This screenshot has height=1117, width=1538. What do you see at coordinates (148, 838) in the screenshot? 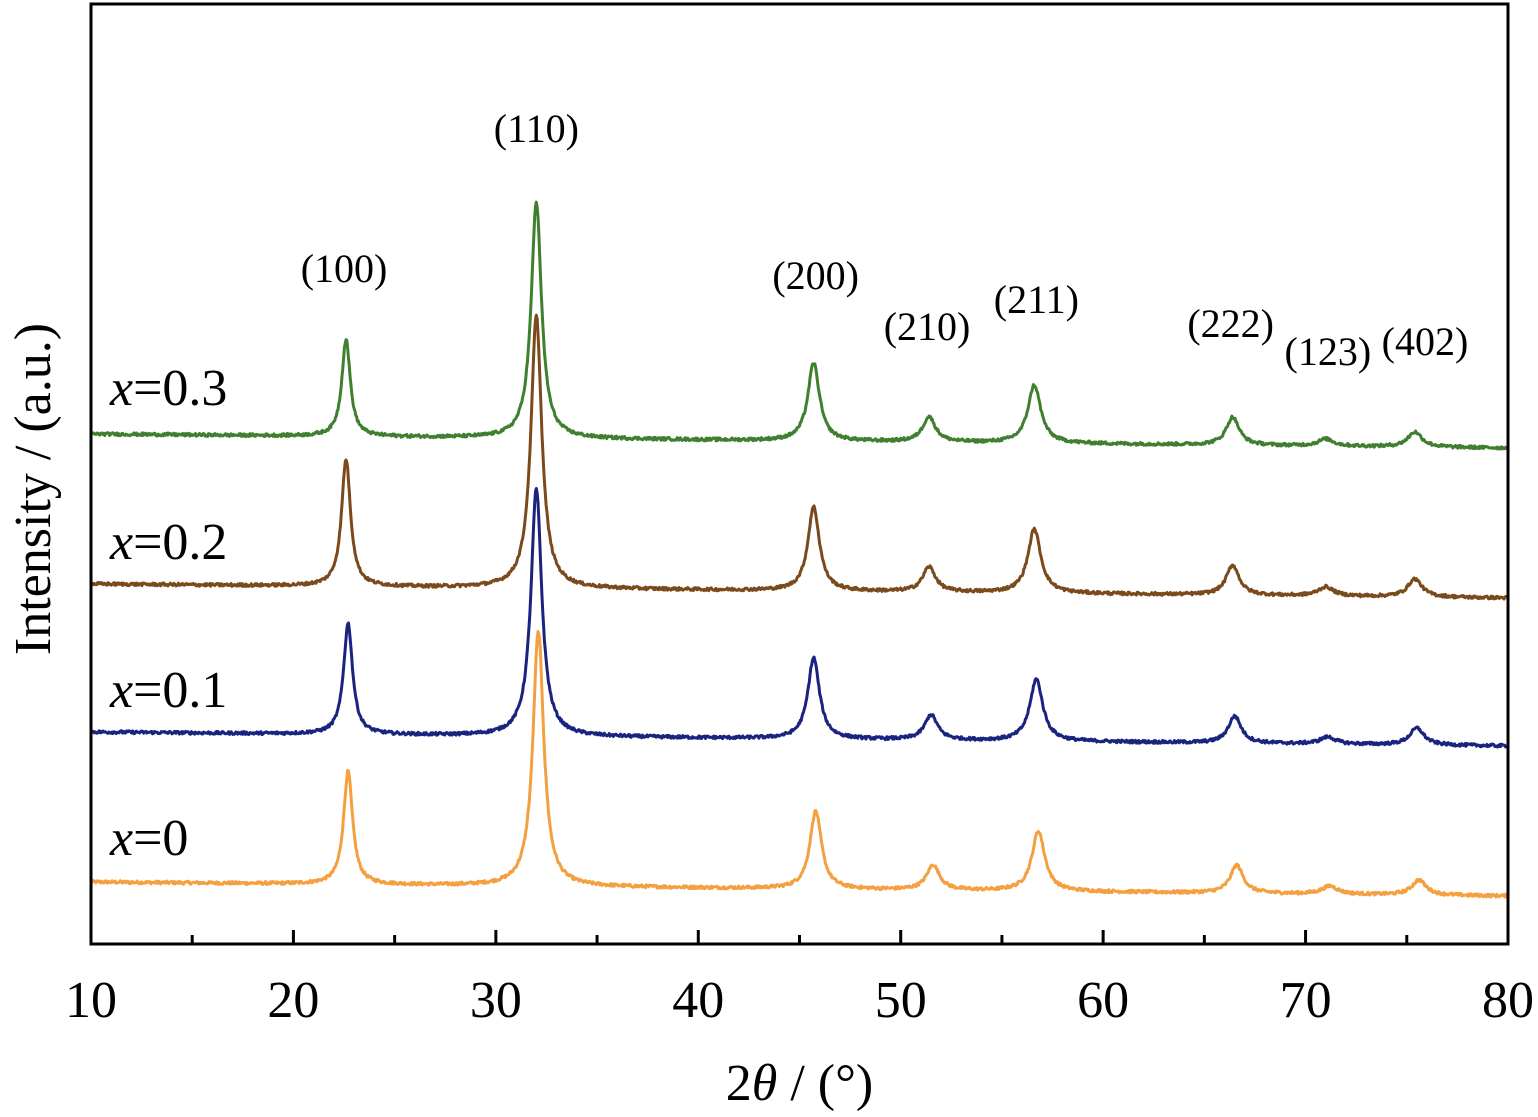
I see `series-label-x=0: x=0` at bounding box center [148, 838].